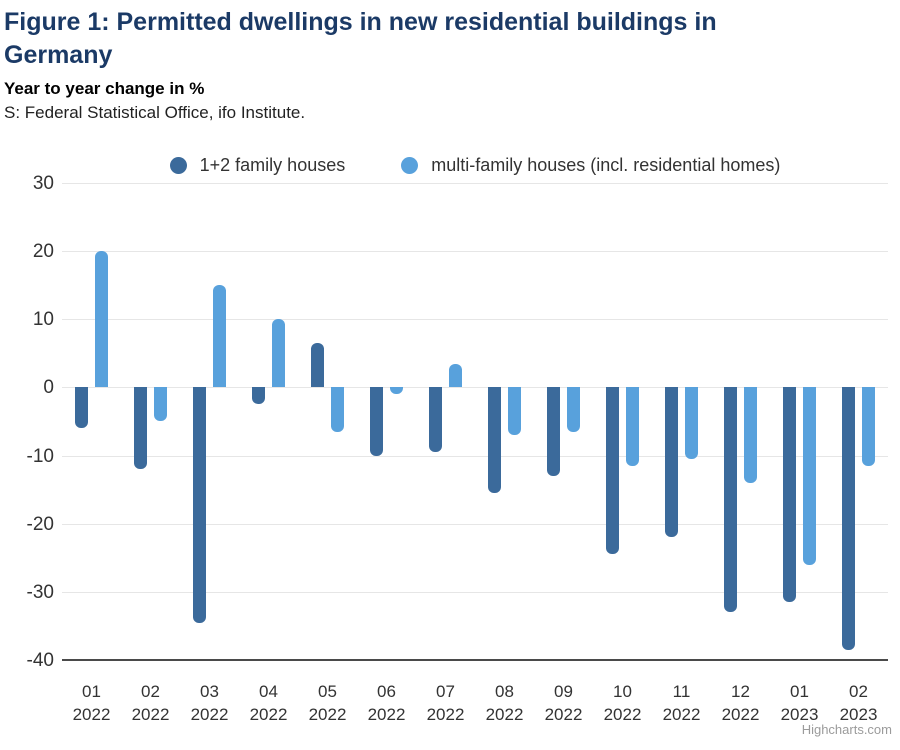 The image size is (900, 750). I want to click on y-axis-label-0: 0, so click(48, 388).